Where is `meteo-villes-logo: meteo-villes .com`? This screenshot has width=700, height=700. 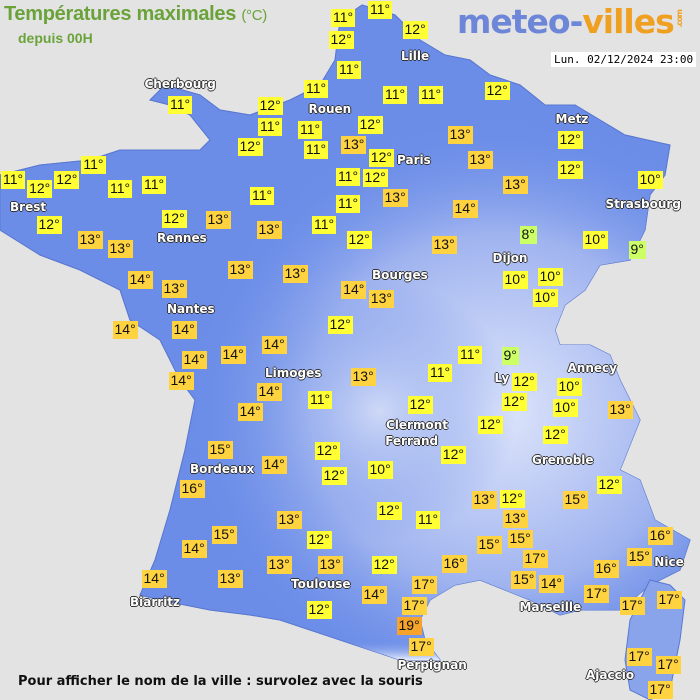 meteo-villes-logo: meteo-villes .com is located at coordinates (570, 21).